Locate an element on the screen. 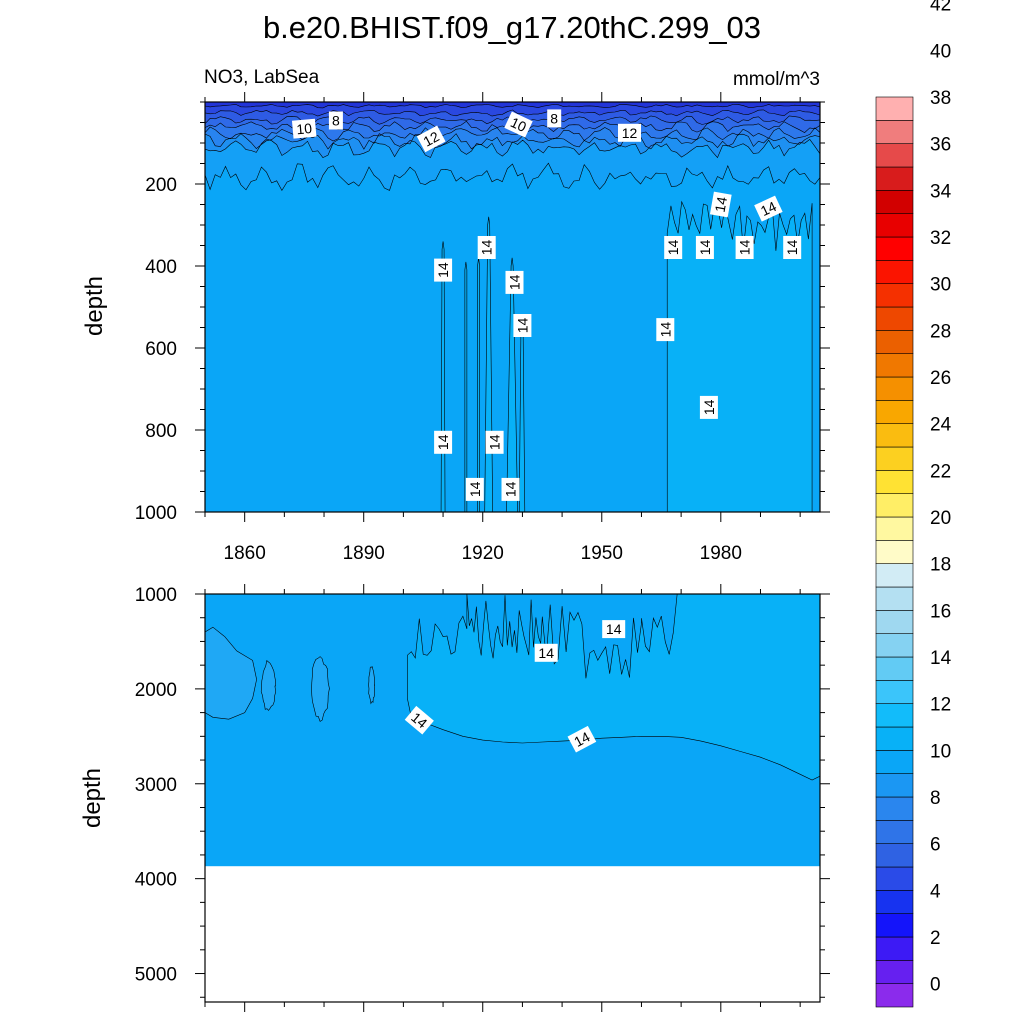 The image size is (1024, 1024). colorbar-label: 32 is located at coordinates (940, 238).